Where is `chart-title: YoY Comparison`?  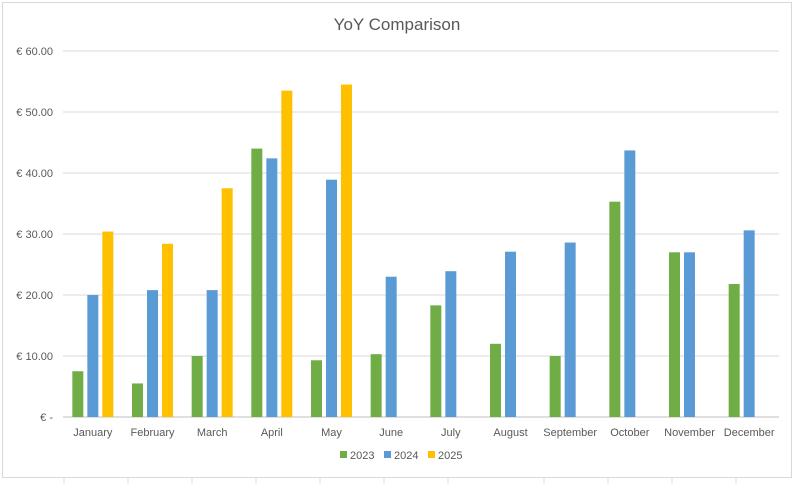
chart-title: YoY Comparison is located at coordinates (397, 24).